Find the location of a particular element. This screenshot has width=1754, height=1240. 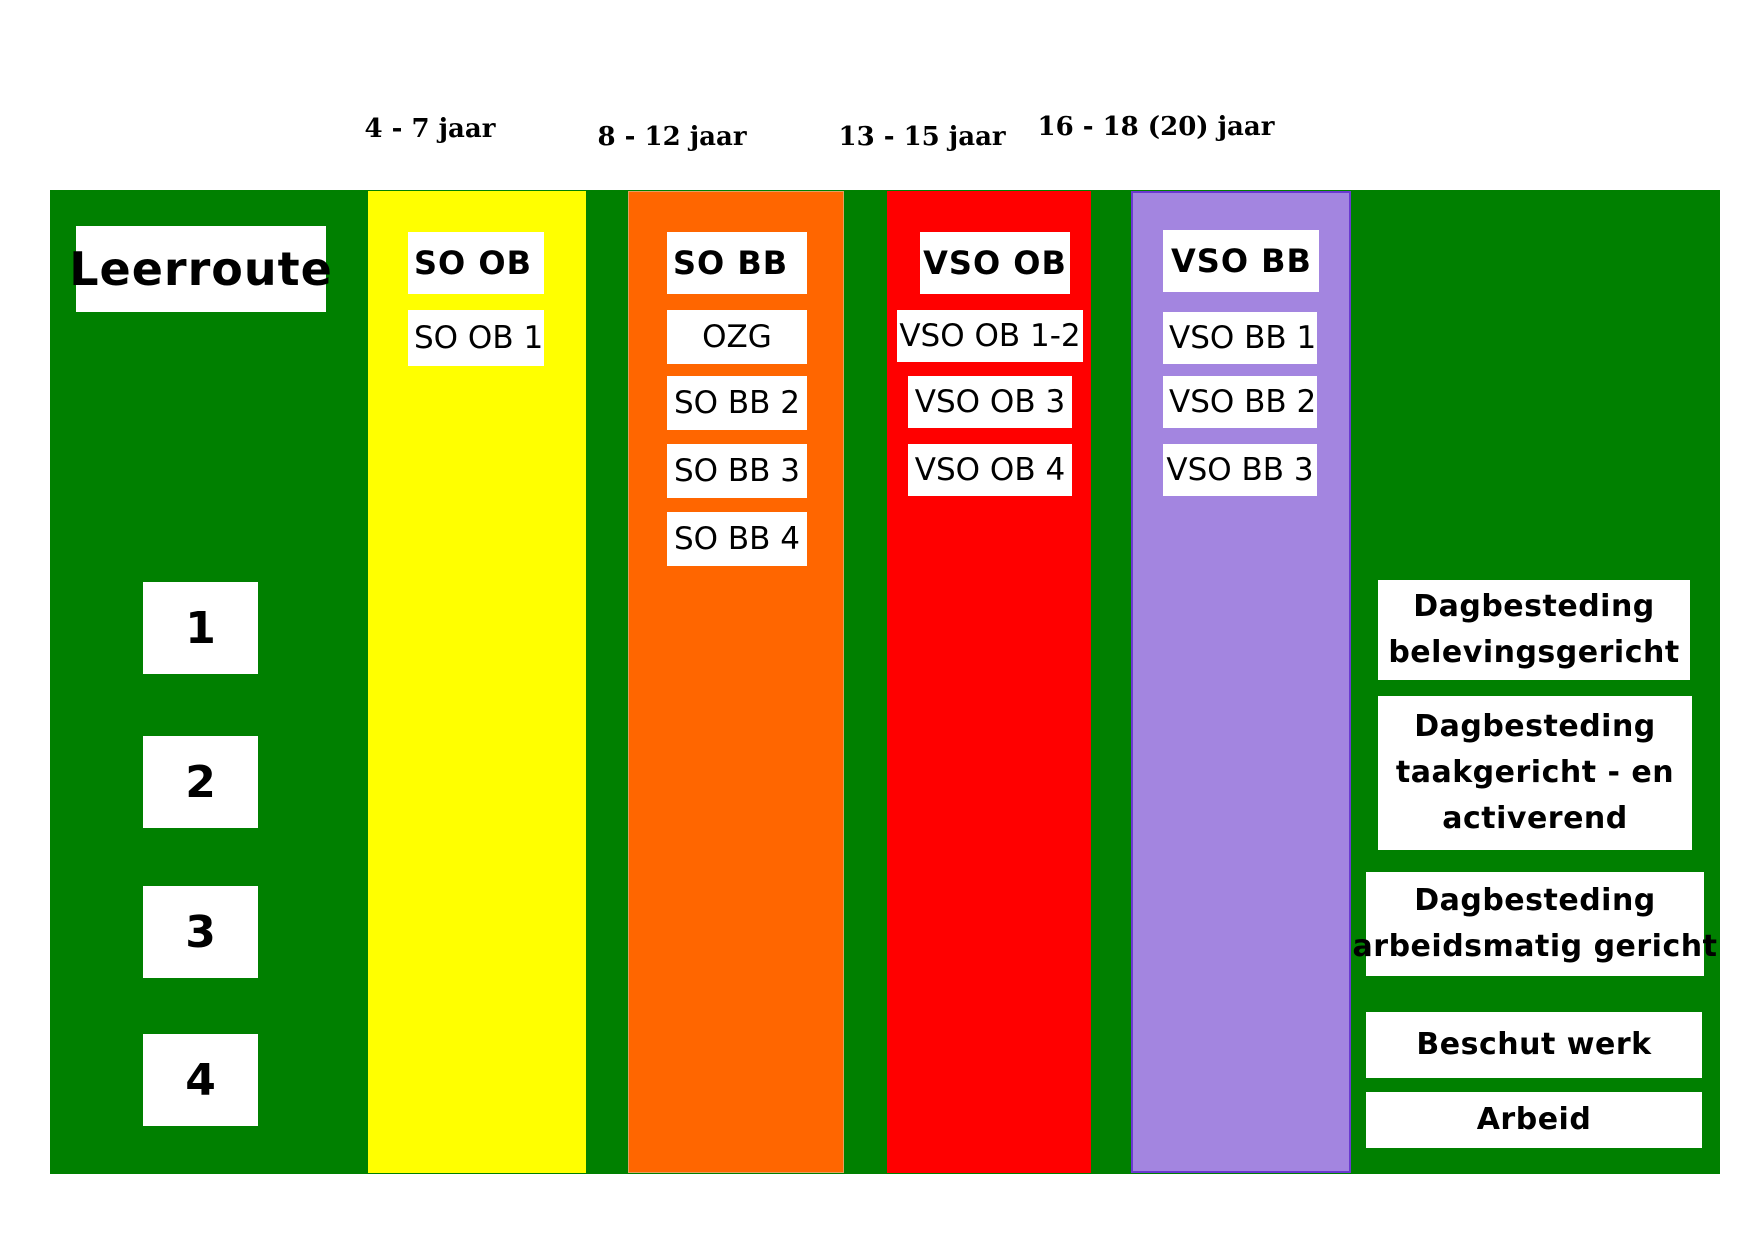

column-header-so-ob: SO OB is located at coordinates (476, 263).